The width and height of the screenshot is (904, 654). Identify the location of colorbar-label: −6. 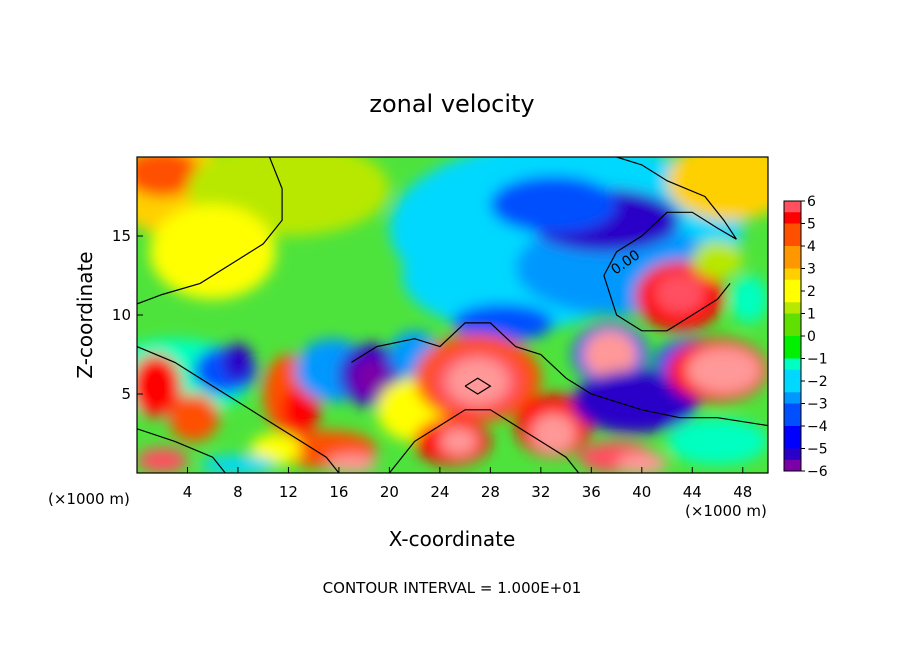
(817, 472).